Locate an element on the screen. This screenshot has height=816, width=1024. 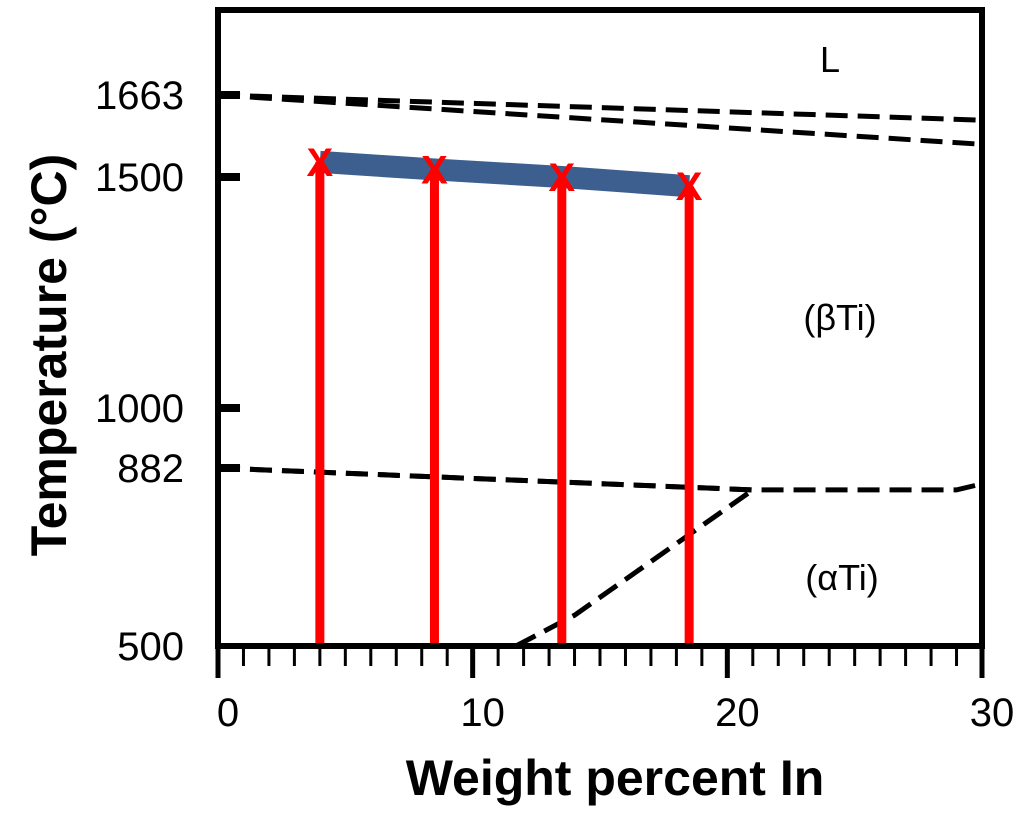
liquidus-line is located at coordinates (600, 107).